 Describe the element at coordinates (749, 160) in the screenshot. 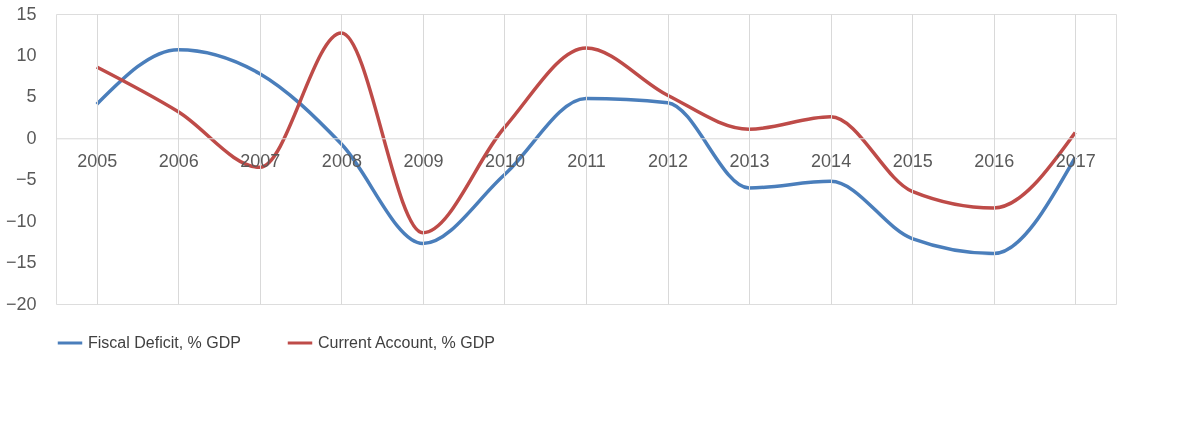

I see `x-tick-label: 2013` at that location.